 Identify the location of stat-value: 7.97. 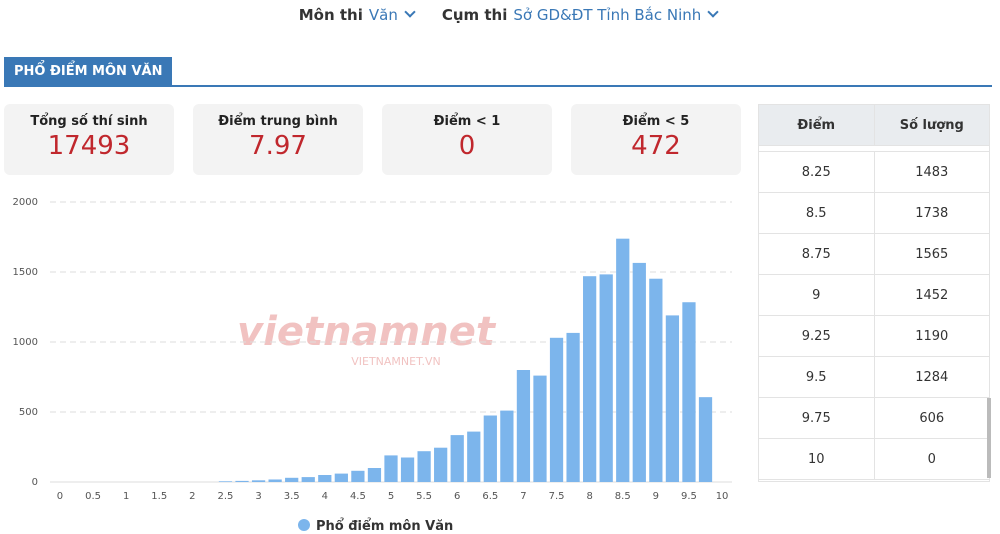
(278, 146).